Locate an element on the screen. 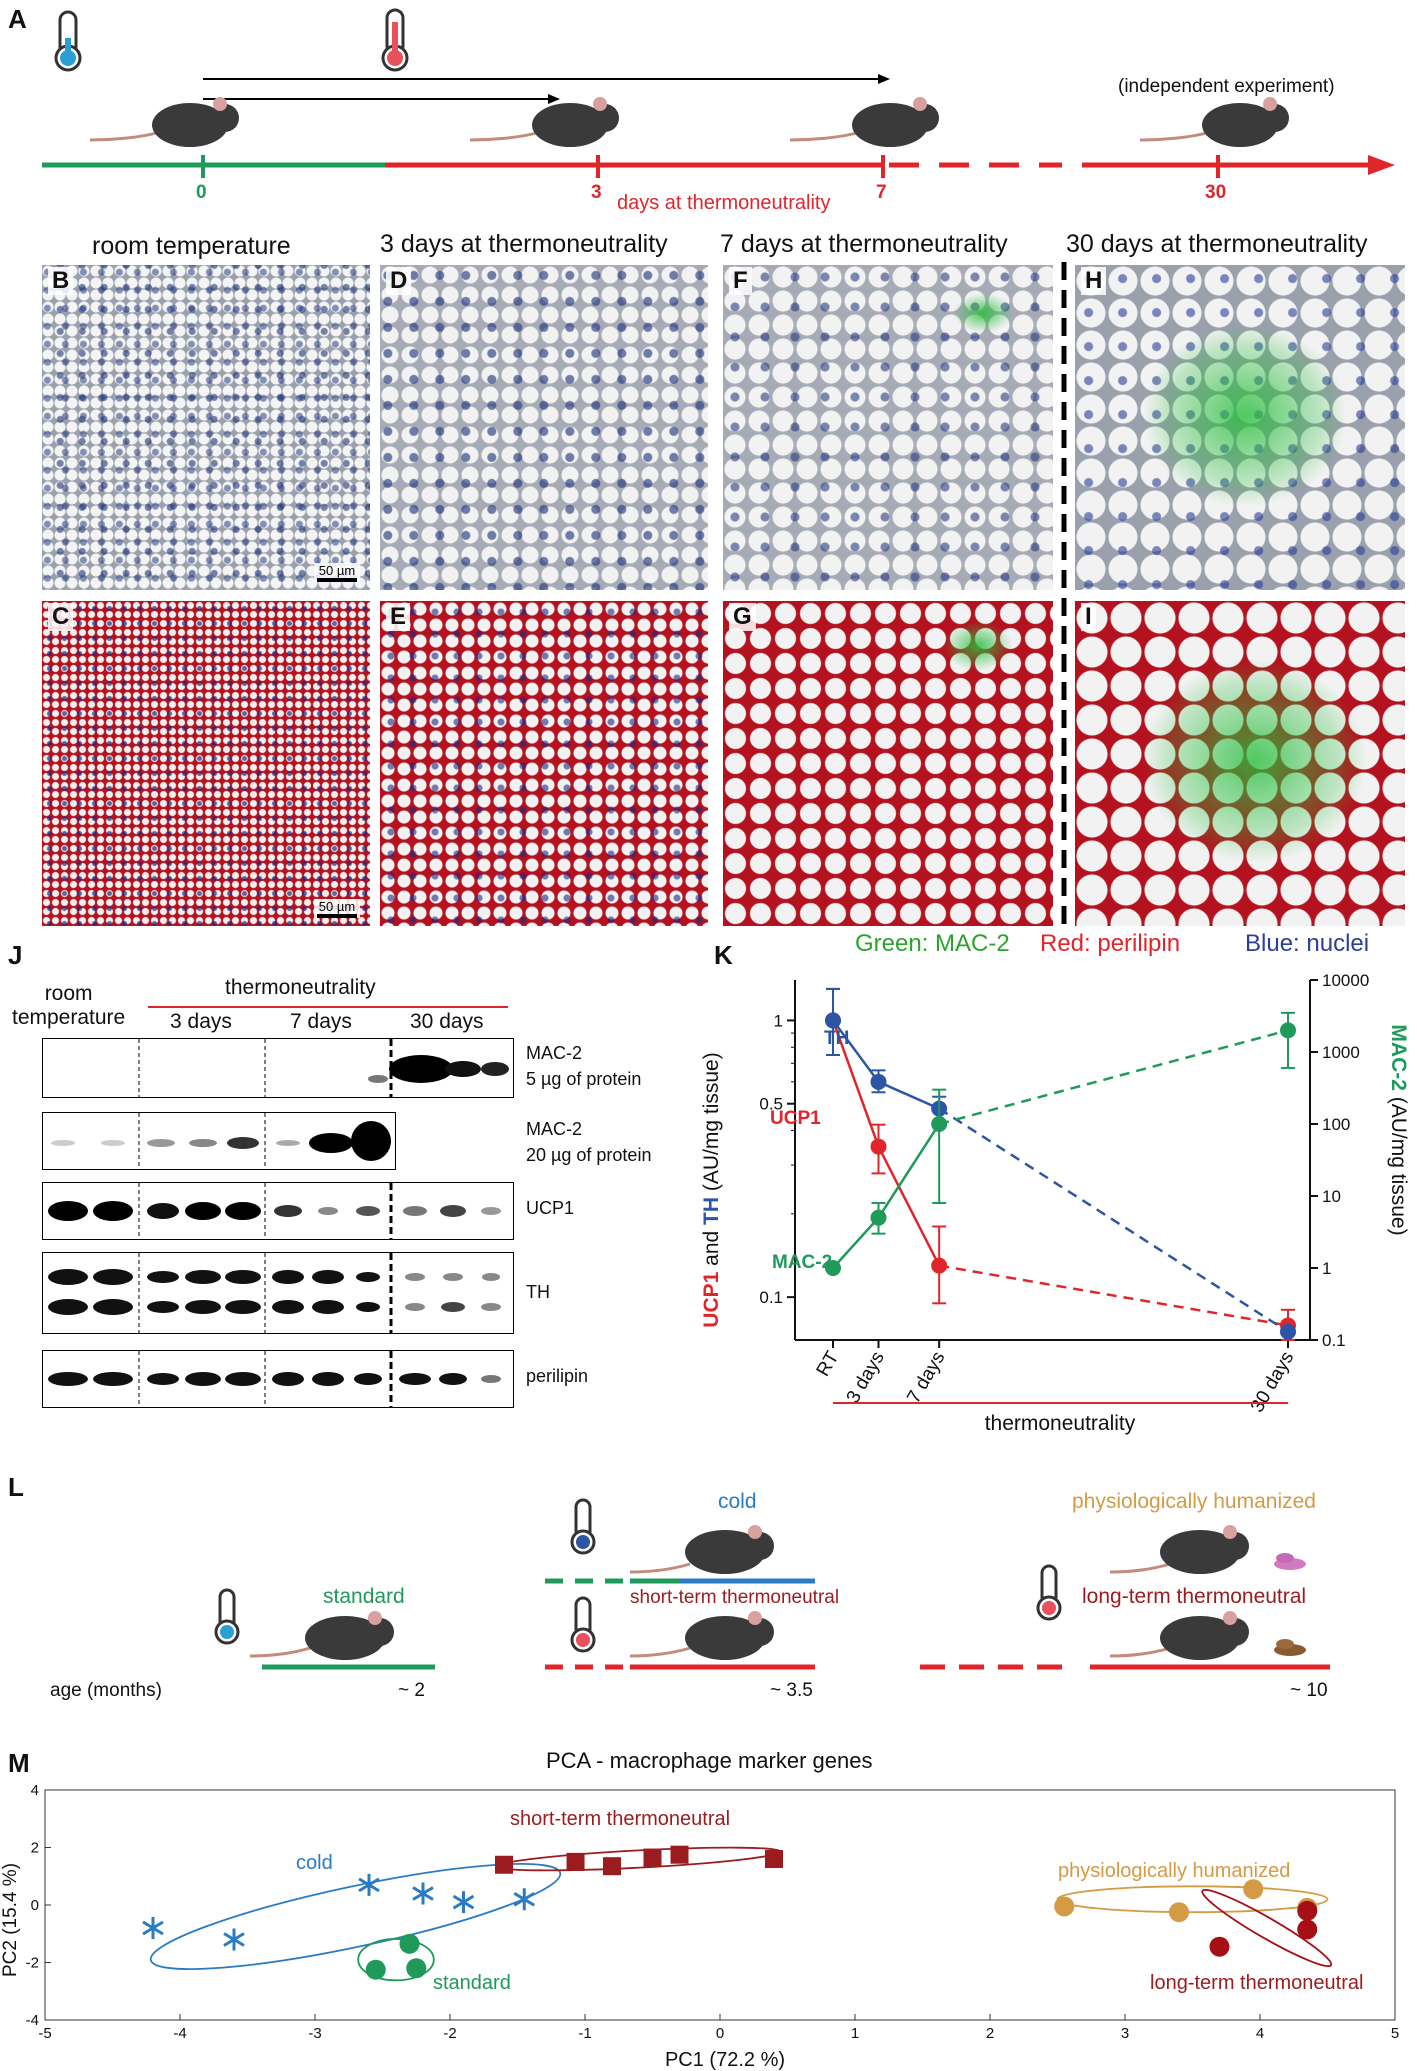 This screenshot has width=1417, height=2071. chart-k-dashed-ucp1 is located at coordinates (1113, 1295).